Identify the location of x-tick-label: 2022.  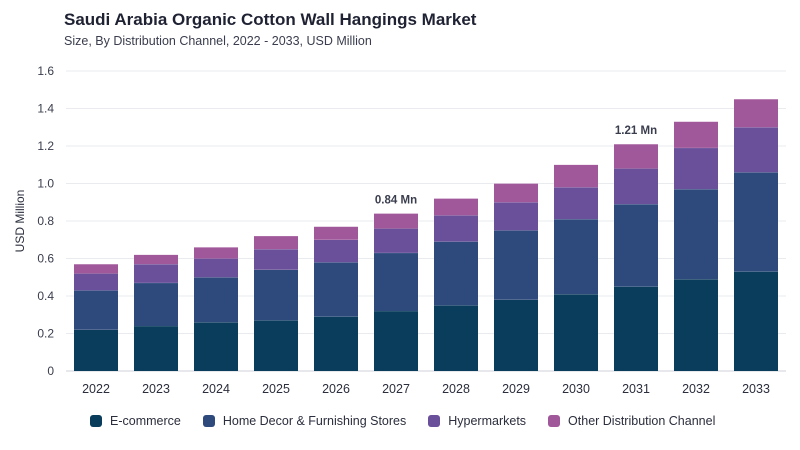
(96, 389).